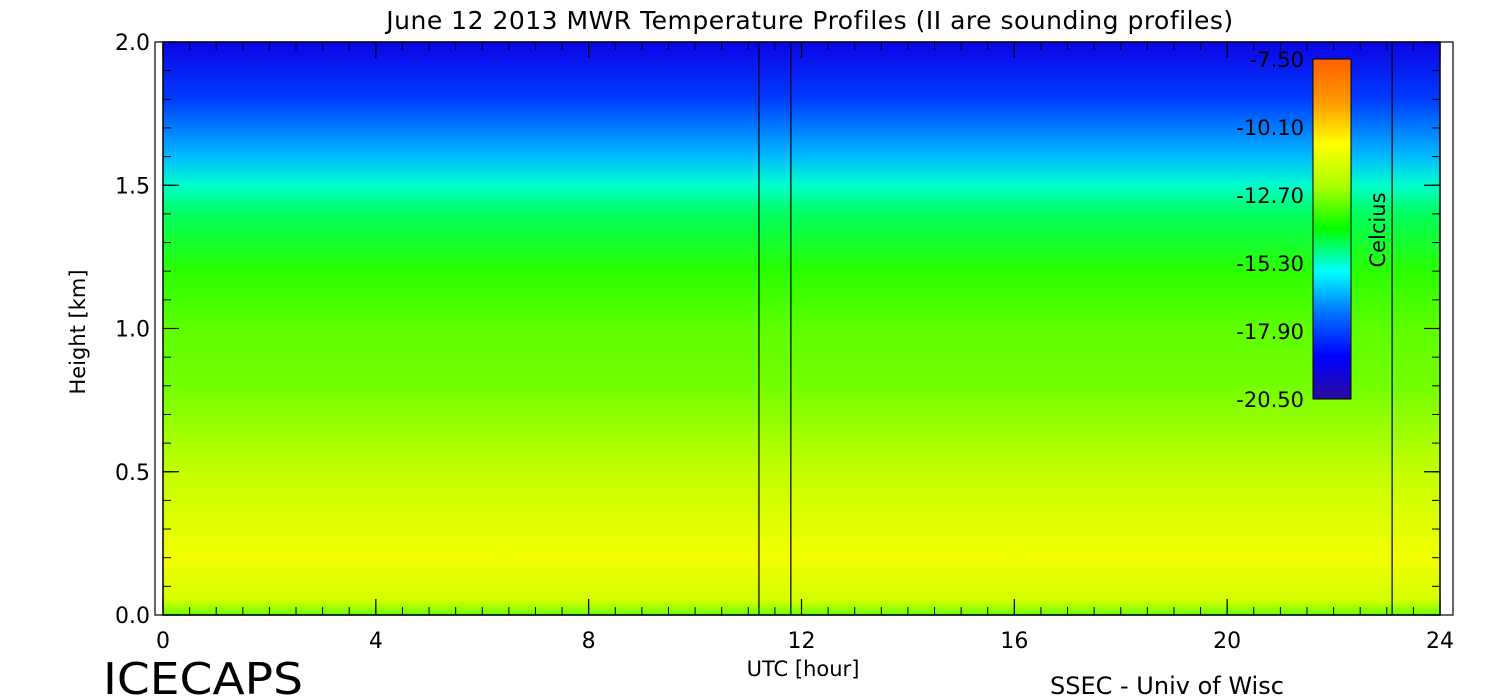  Describe the element at coordinates (589, 641) in the screenshot. I see `x-tick-label: 8` at that location.